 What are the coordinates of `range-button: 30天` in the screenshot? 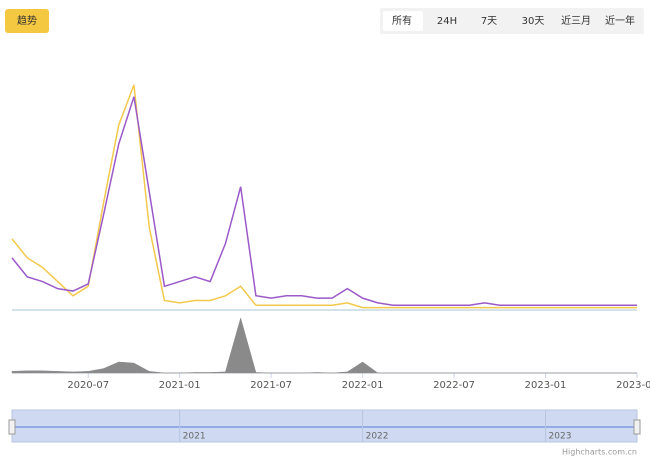 It's located at (533, 21).